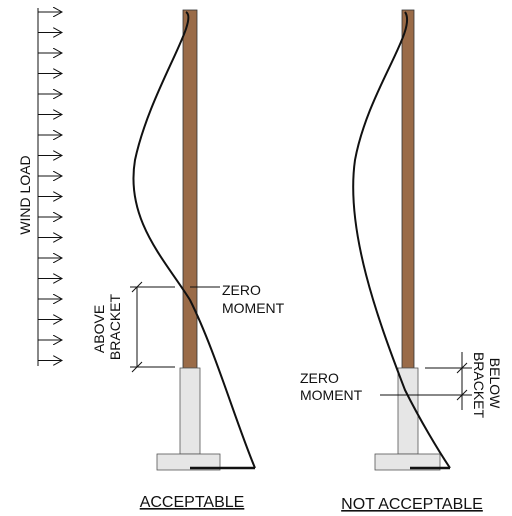 The image size is (512, 516). Describe the element at coordinates (192, 502) in the screenshot. I see `caption: ACCEPTABLE` at that location.